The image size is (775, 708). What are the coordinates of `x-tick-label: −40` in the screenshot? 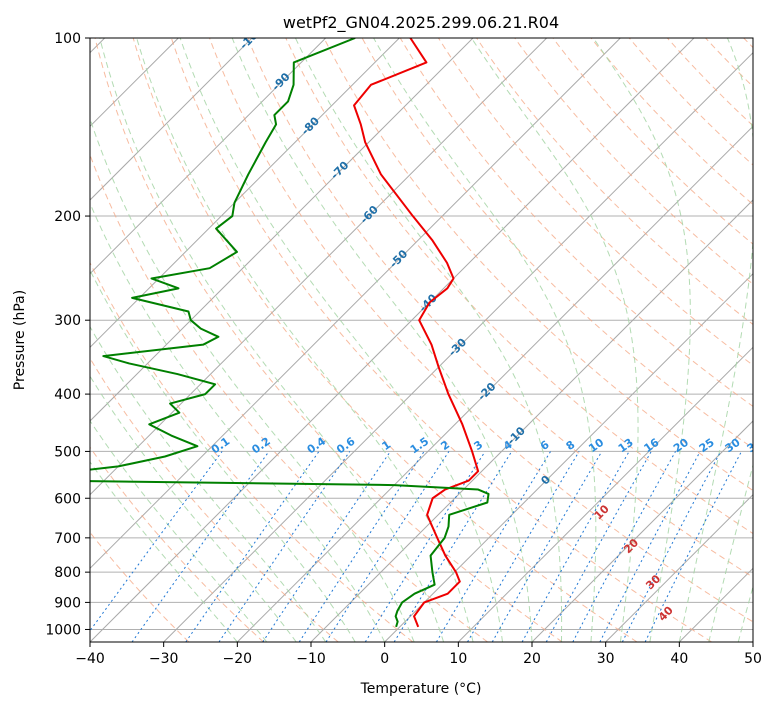 It's located at (90, 659).